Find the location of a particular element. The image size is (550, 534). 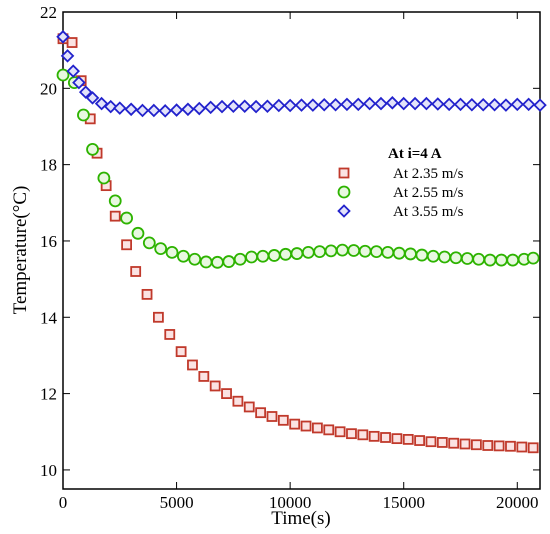

y-tick-label: 20 is located at coordinates (48, 88).